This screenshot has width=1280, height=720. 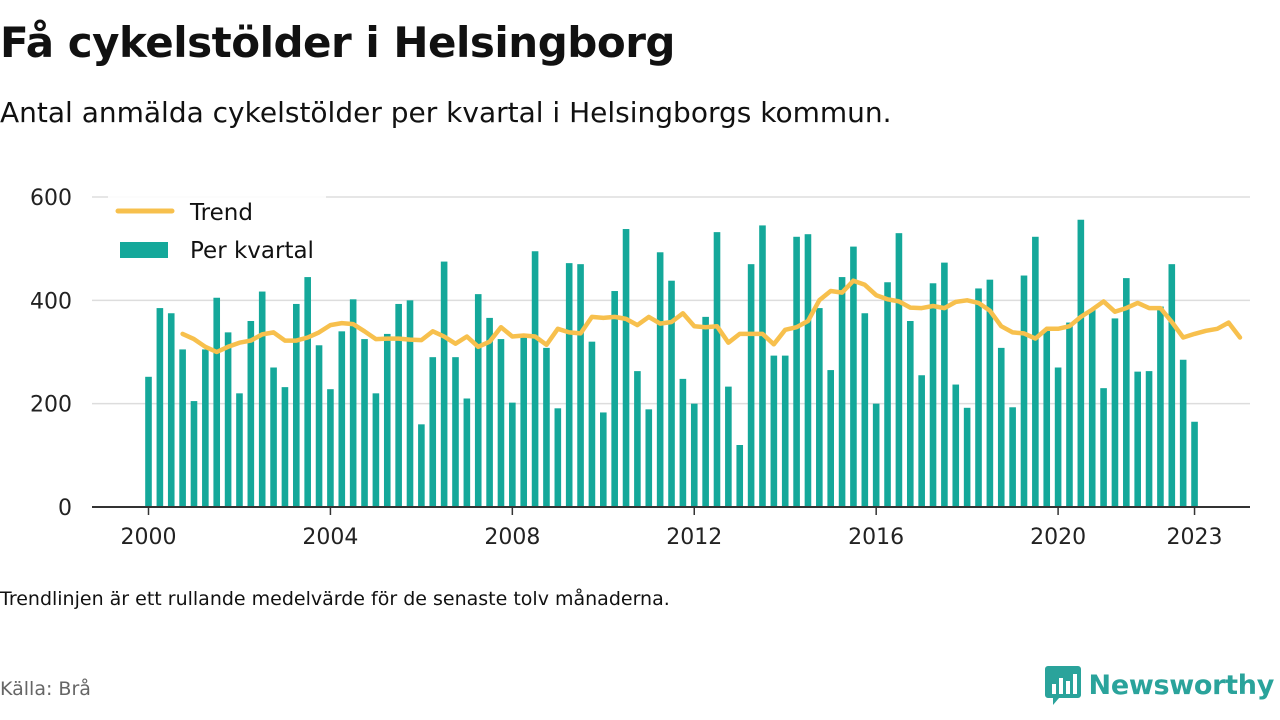 What do you see at coordinates (1181, 685) in the screenshot?
I see `brand-name: Newsworthy` at bounding box center [1181, 685].